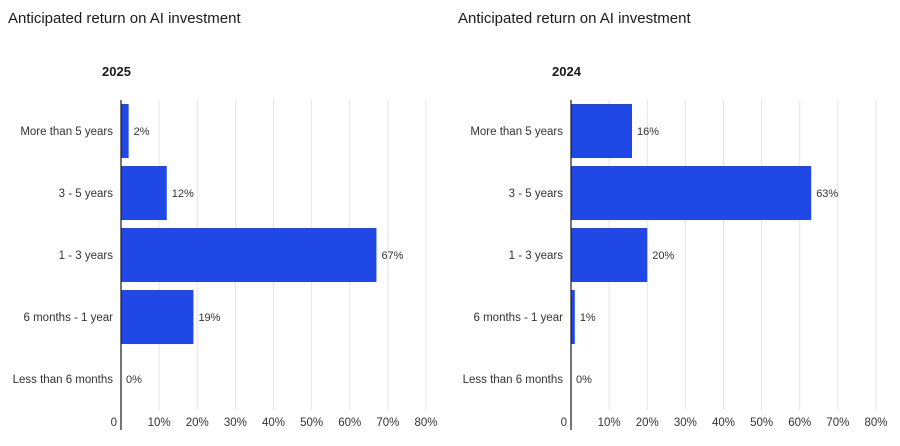  Describe the element at coordinates (567, 71) in the screenshot. I see `chart-subtitle: 2024` at that location.